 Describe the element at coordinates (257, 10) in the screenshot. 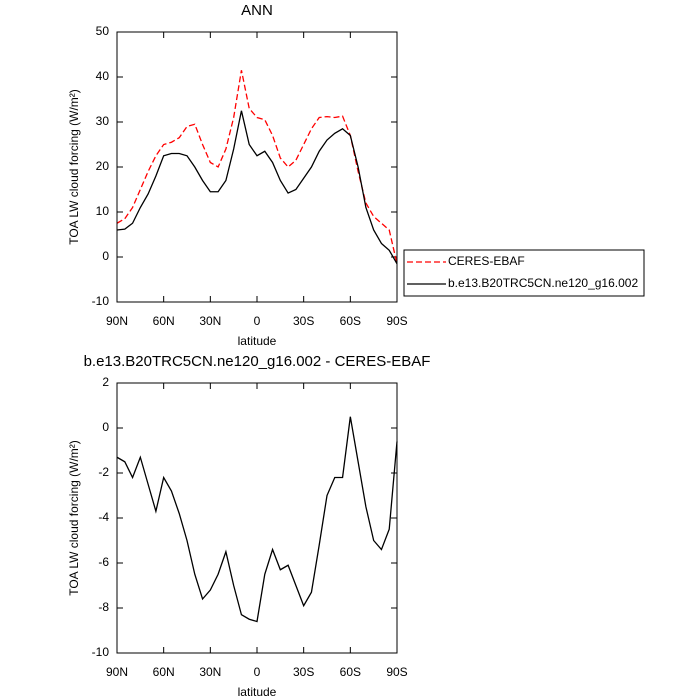

I see `chart-title: ANN` at that location.